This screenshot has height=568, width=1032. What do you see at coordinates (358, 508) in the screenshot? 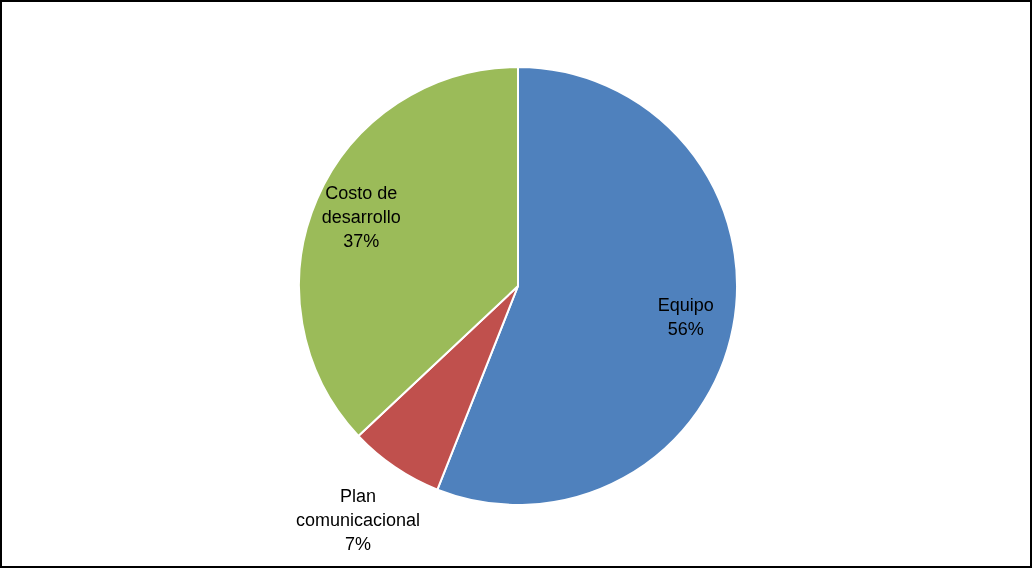
I see `slice-label: Plan comunicacional` at bounding box center [358, 508].